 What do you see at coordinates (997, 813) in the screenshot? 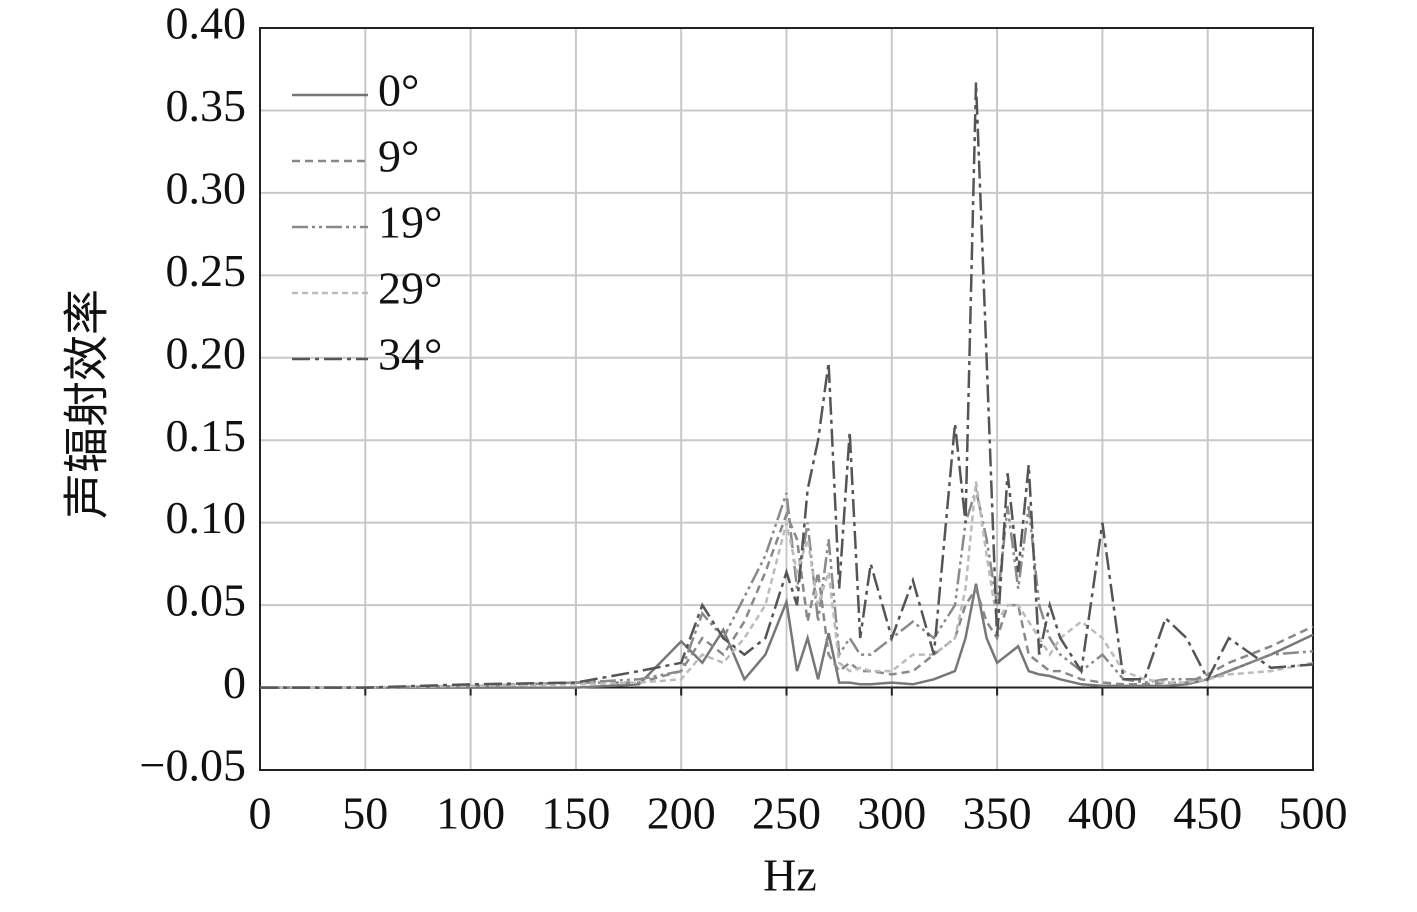
I see `x-tick-label: 350` at bounding box center [997, 813].